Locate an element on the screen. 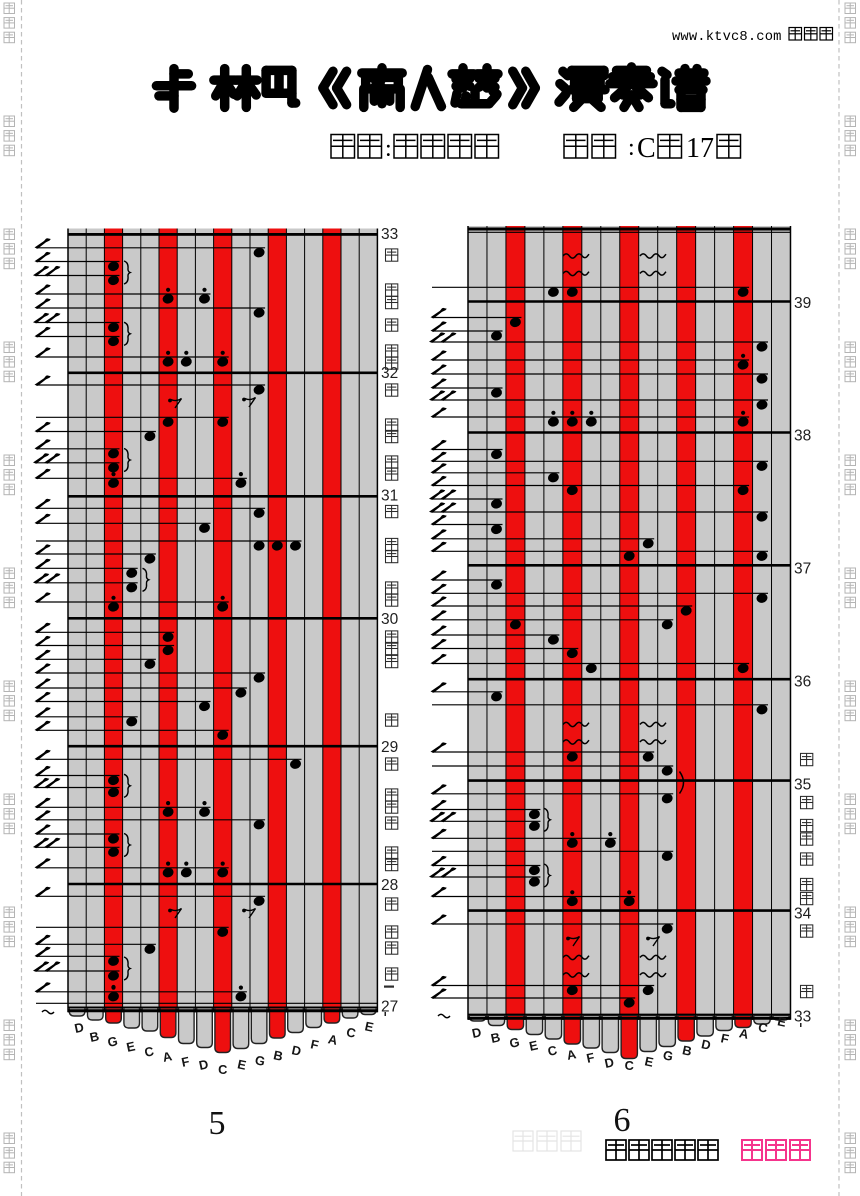  svg-text: 5 is located at coordinates (217, 1123).